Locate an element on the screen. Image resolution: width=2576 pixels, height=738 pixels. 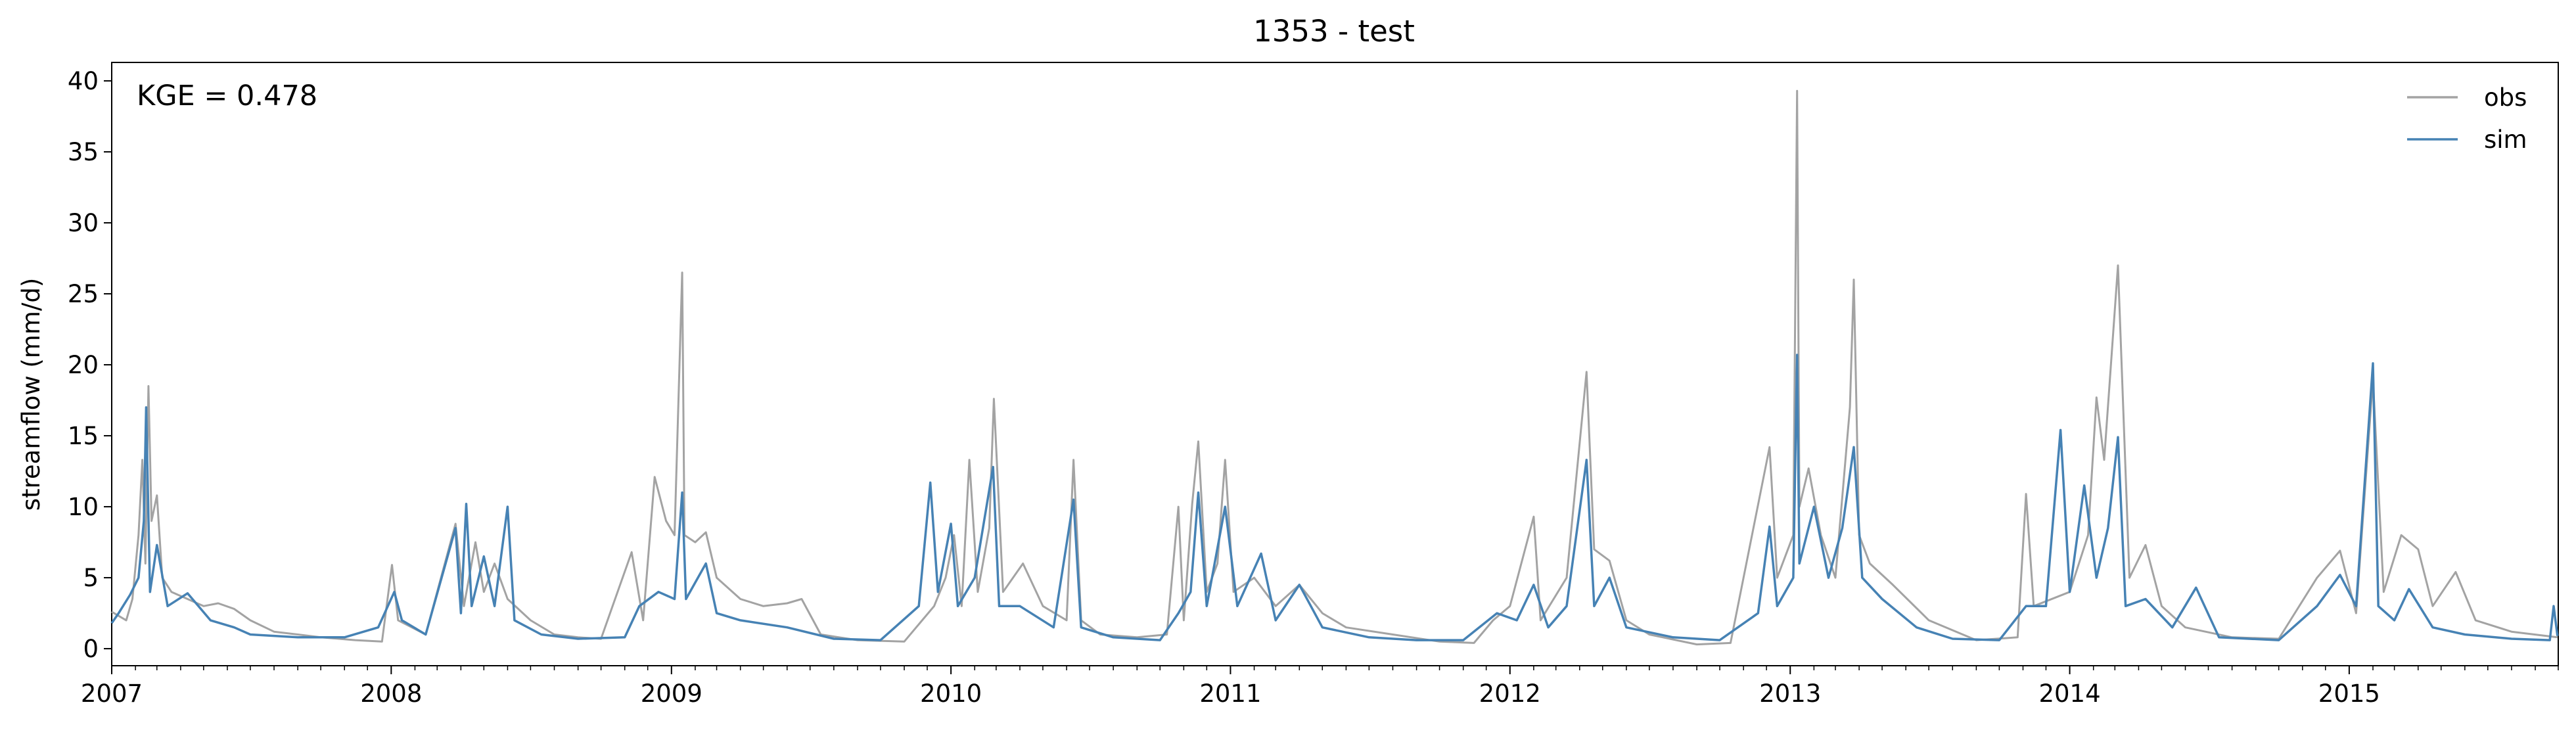
x-tick-label: 2009 is located at coordinates (672, 694).